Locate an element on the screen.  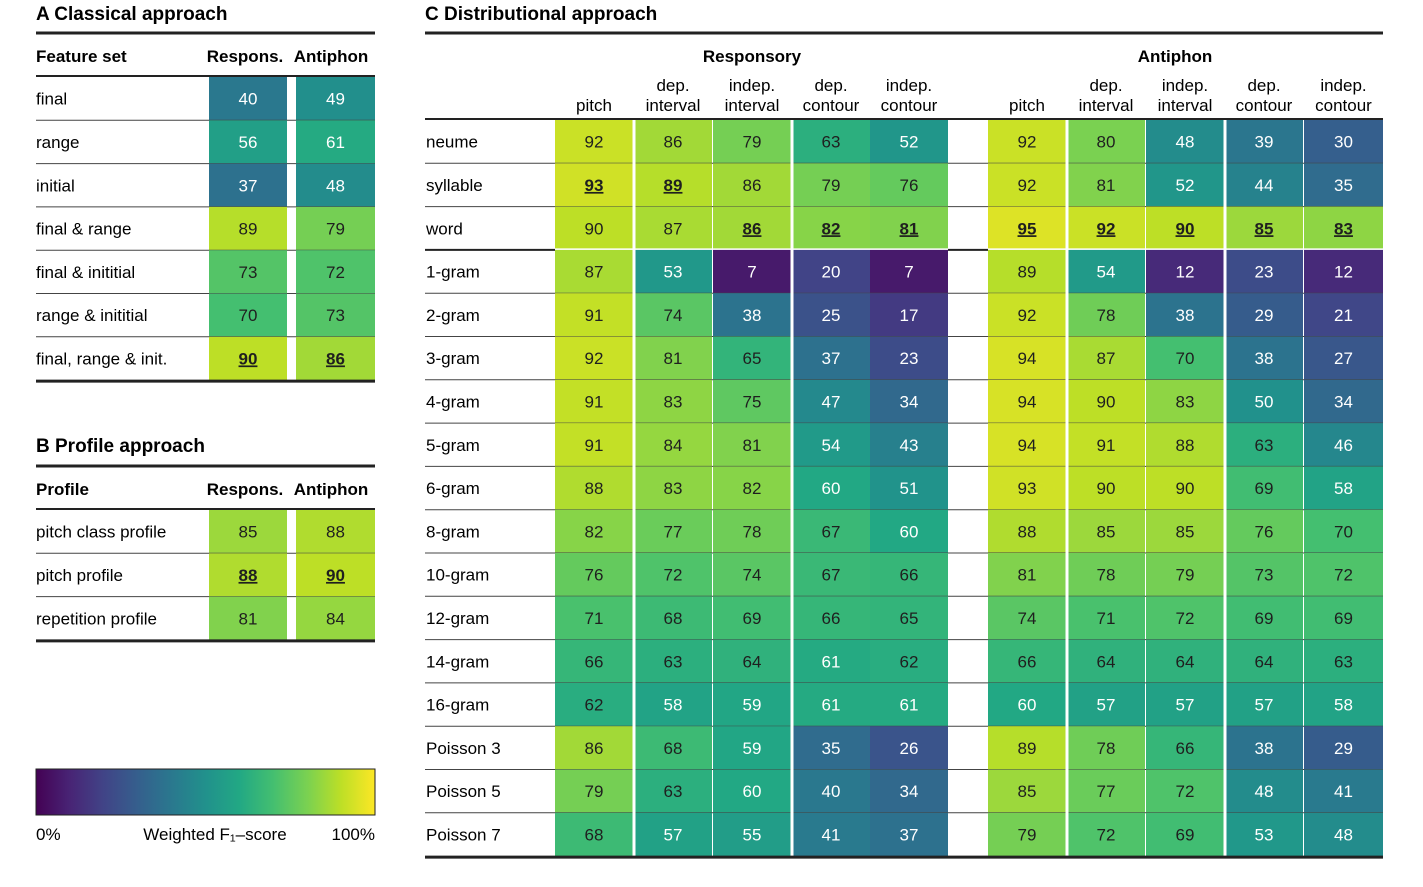
panel-b-antiphon-value: 88 is located at coordinates (335, 532).